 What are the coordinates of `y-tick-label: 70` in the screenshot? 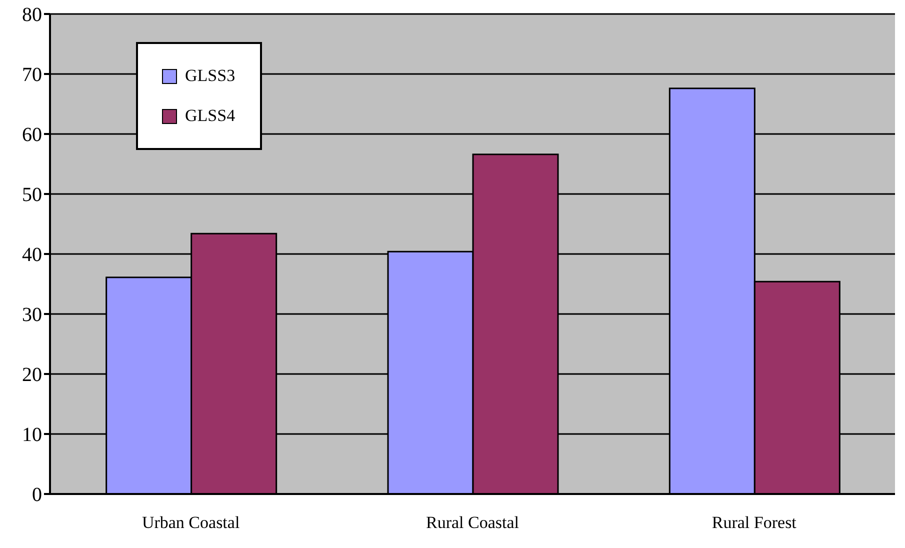 It's located at (32, 75).